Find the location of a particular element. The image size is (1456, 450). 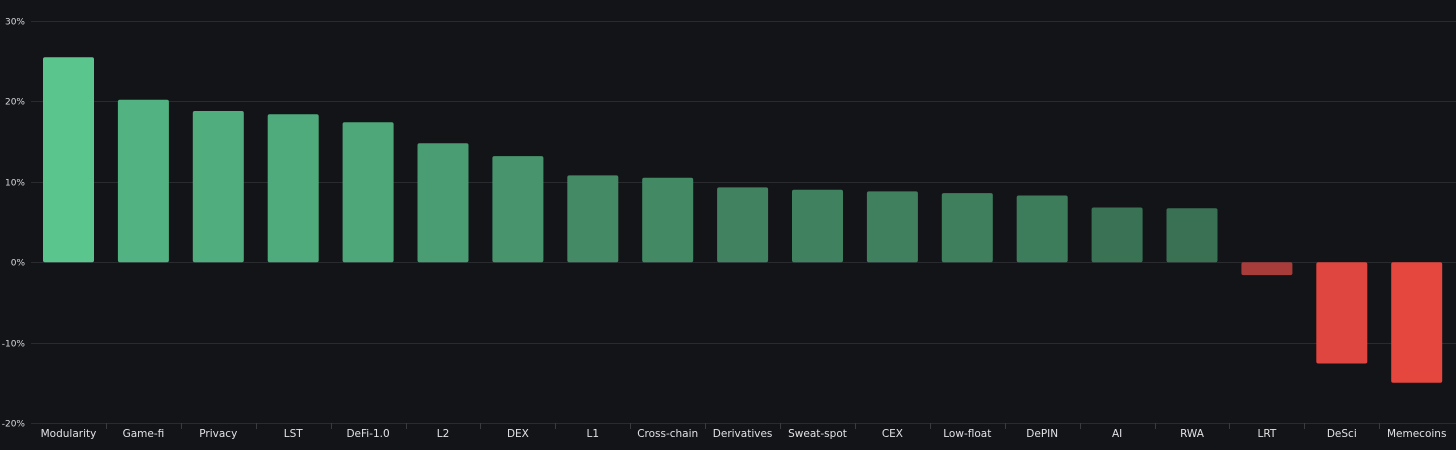

bar-desci is located at coordinates (1342, 313).